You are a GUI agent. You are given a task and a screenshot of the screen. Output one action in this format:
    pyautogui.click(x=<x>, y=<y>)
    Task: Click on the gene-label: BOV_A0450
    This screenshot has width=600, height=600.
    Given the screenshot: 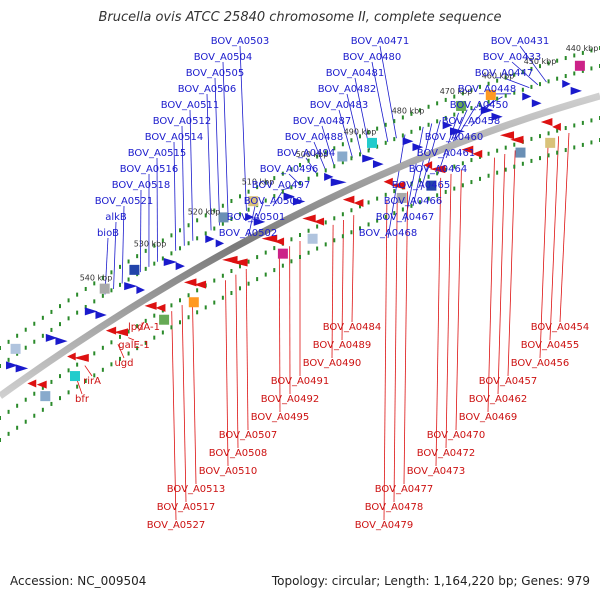 What is the action you would take?
    pyautogui.click(x=479, y=105)
    